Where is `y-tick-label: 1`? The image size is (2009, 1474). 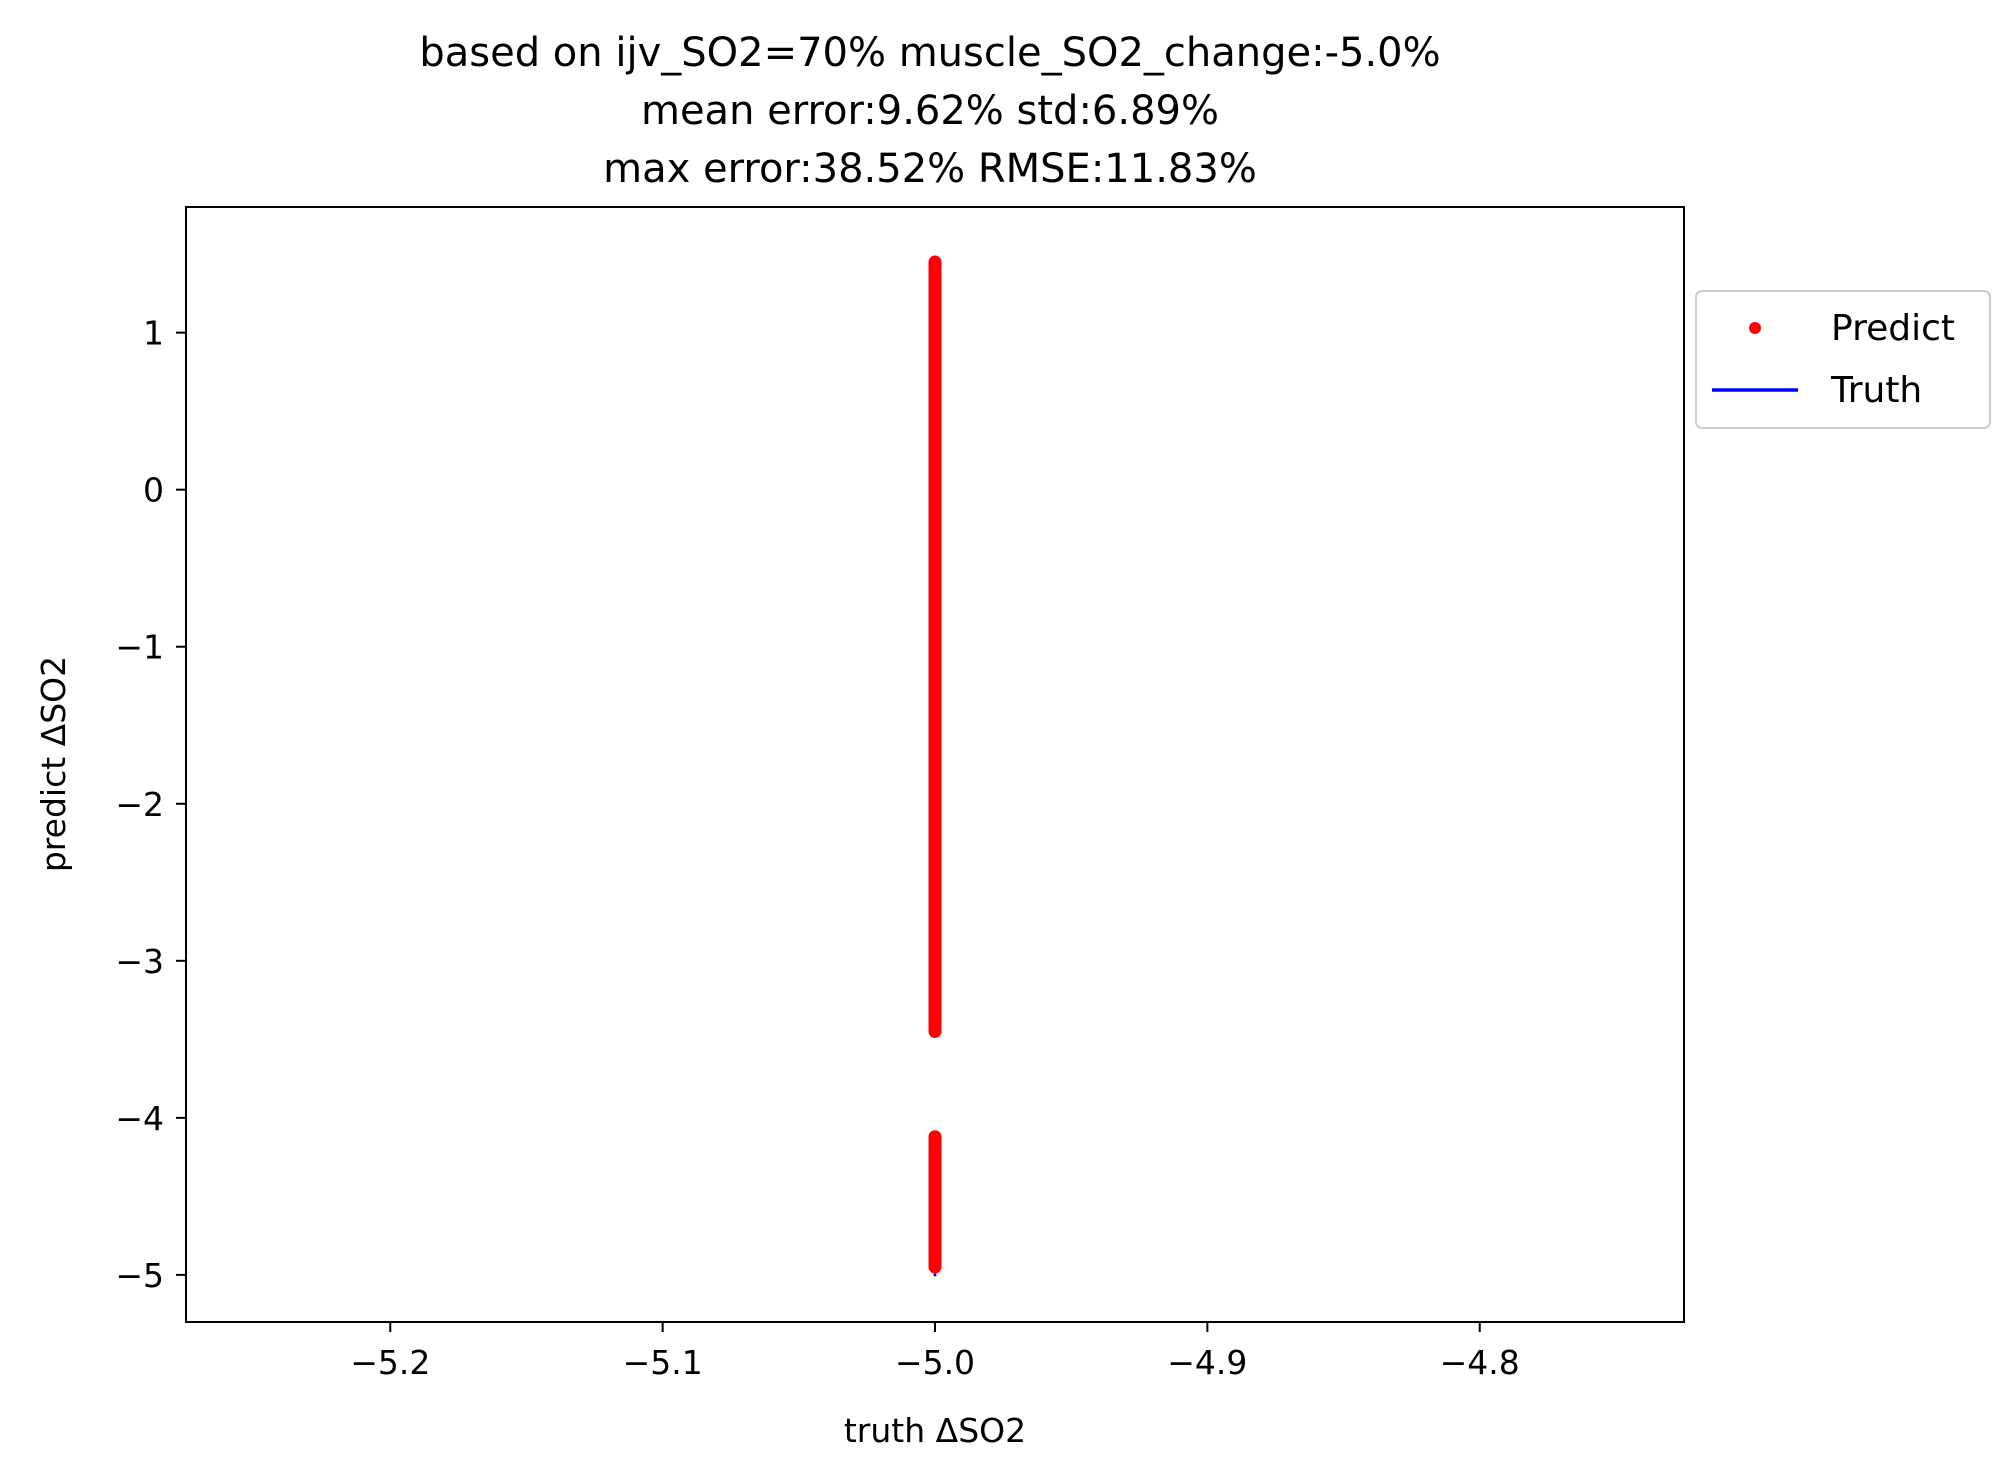
y-tick-label: 1 is located at coordinates (153, 333).